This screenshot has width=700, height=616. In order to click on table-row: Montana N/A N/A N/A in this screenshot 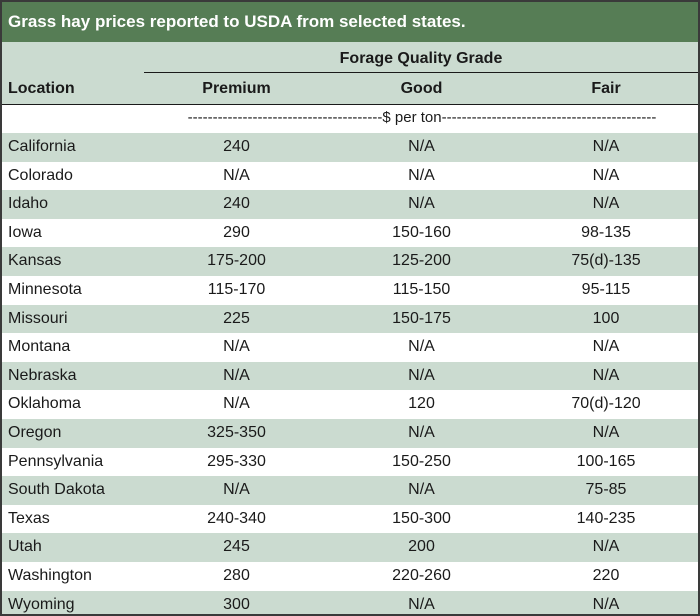, I will do `click(350, 347)`.